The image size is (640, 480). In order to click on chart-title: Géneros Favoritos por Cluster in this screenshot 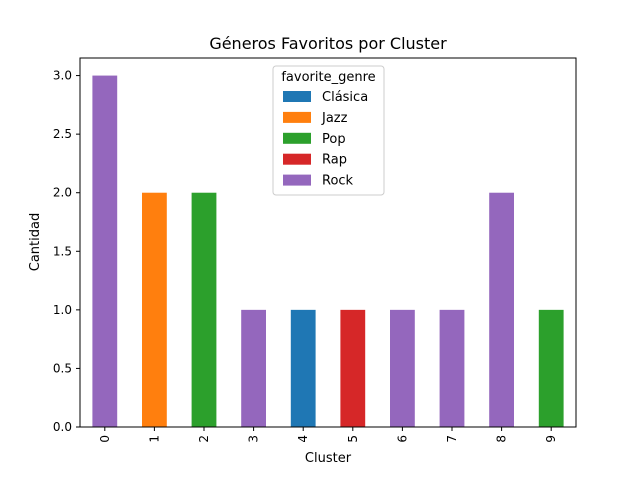, I will do `click(328, 43)`.